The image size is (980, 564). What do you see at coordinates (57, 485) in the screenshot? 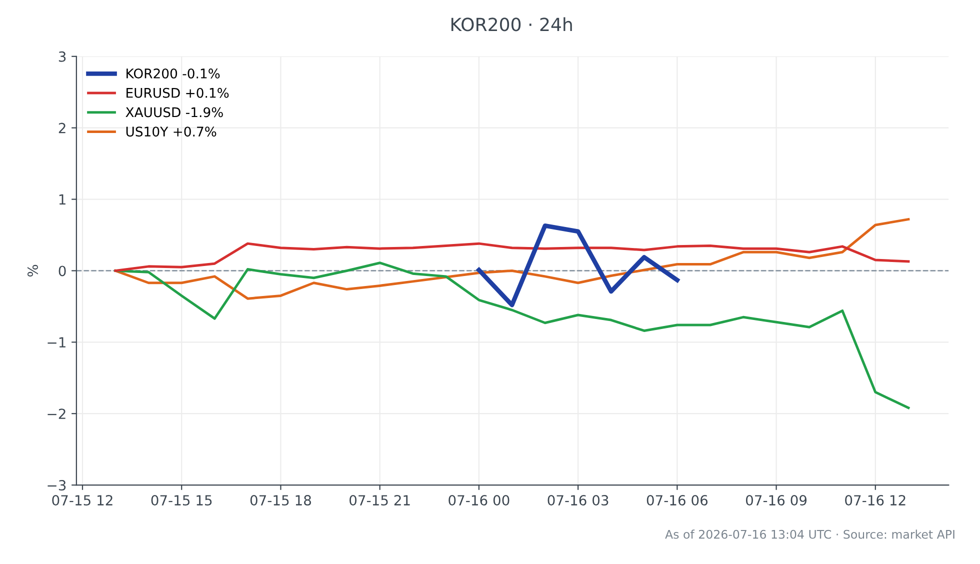
I see `y-tick-label: −3` at bounding box center [57, 485].